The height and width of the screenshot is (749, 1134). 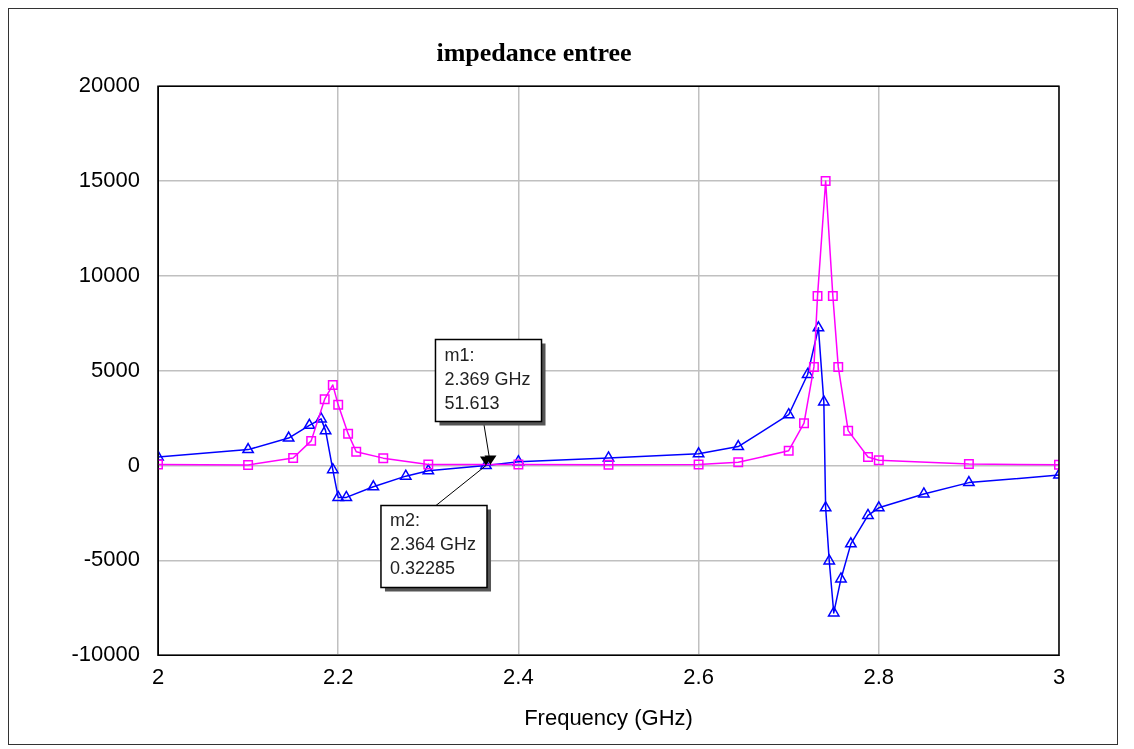 I want to click on y-tick-label: 0, so click(x=133, y=464).